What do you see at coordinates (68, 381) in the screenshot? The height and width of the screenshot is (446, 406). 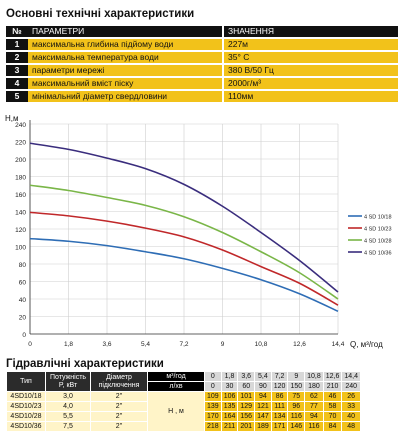 I see `hyd-col-power: Потужність P, кВт` at bounding box center [68, 381].